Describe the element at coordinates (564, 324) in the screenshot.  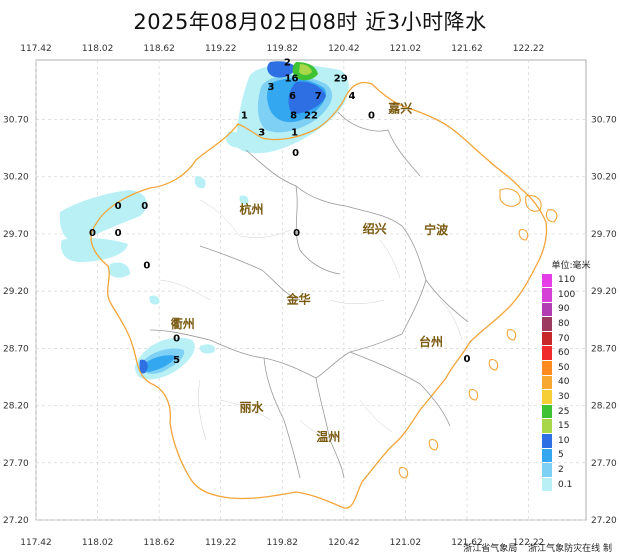
I see `legend-label: 80` at that location.